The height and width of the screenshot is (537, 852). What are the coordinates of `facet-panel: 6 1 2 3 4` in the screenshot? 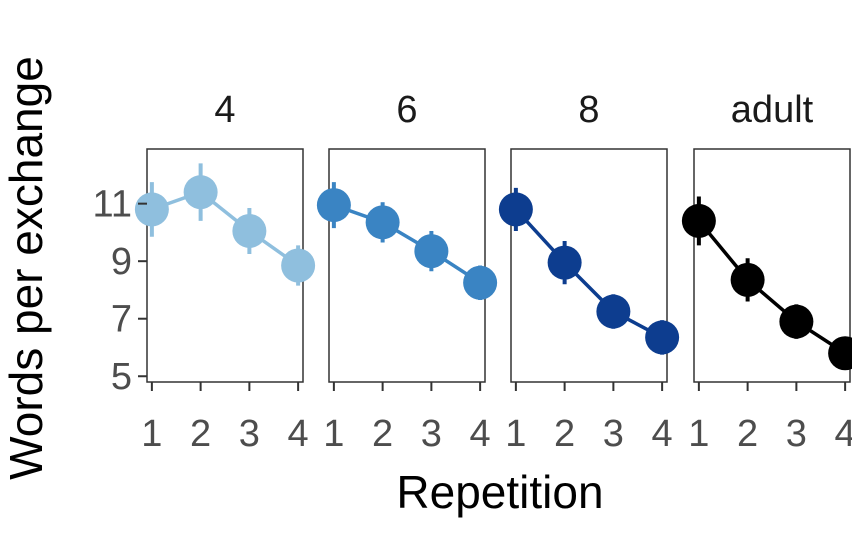 It's located at (407, 272).